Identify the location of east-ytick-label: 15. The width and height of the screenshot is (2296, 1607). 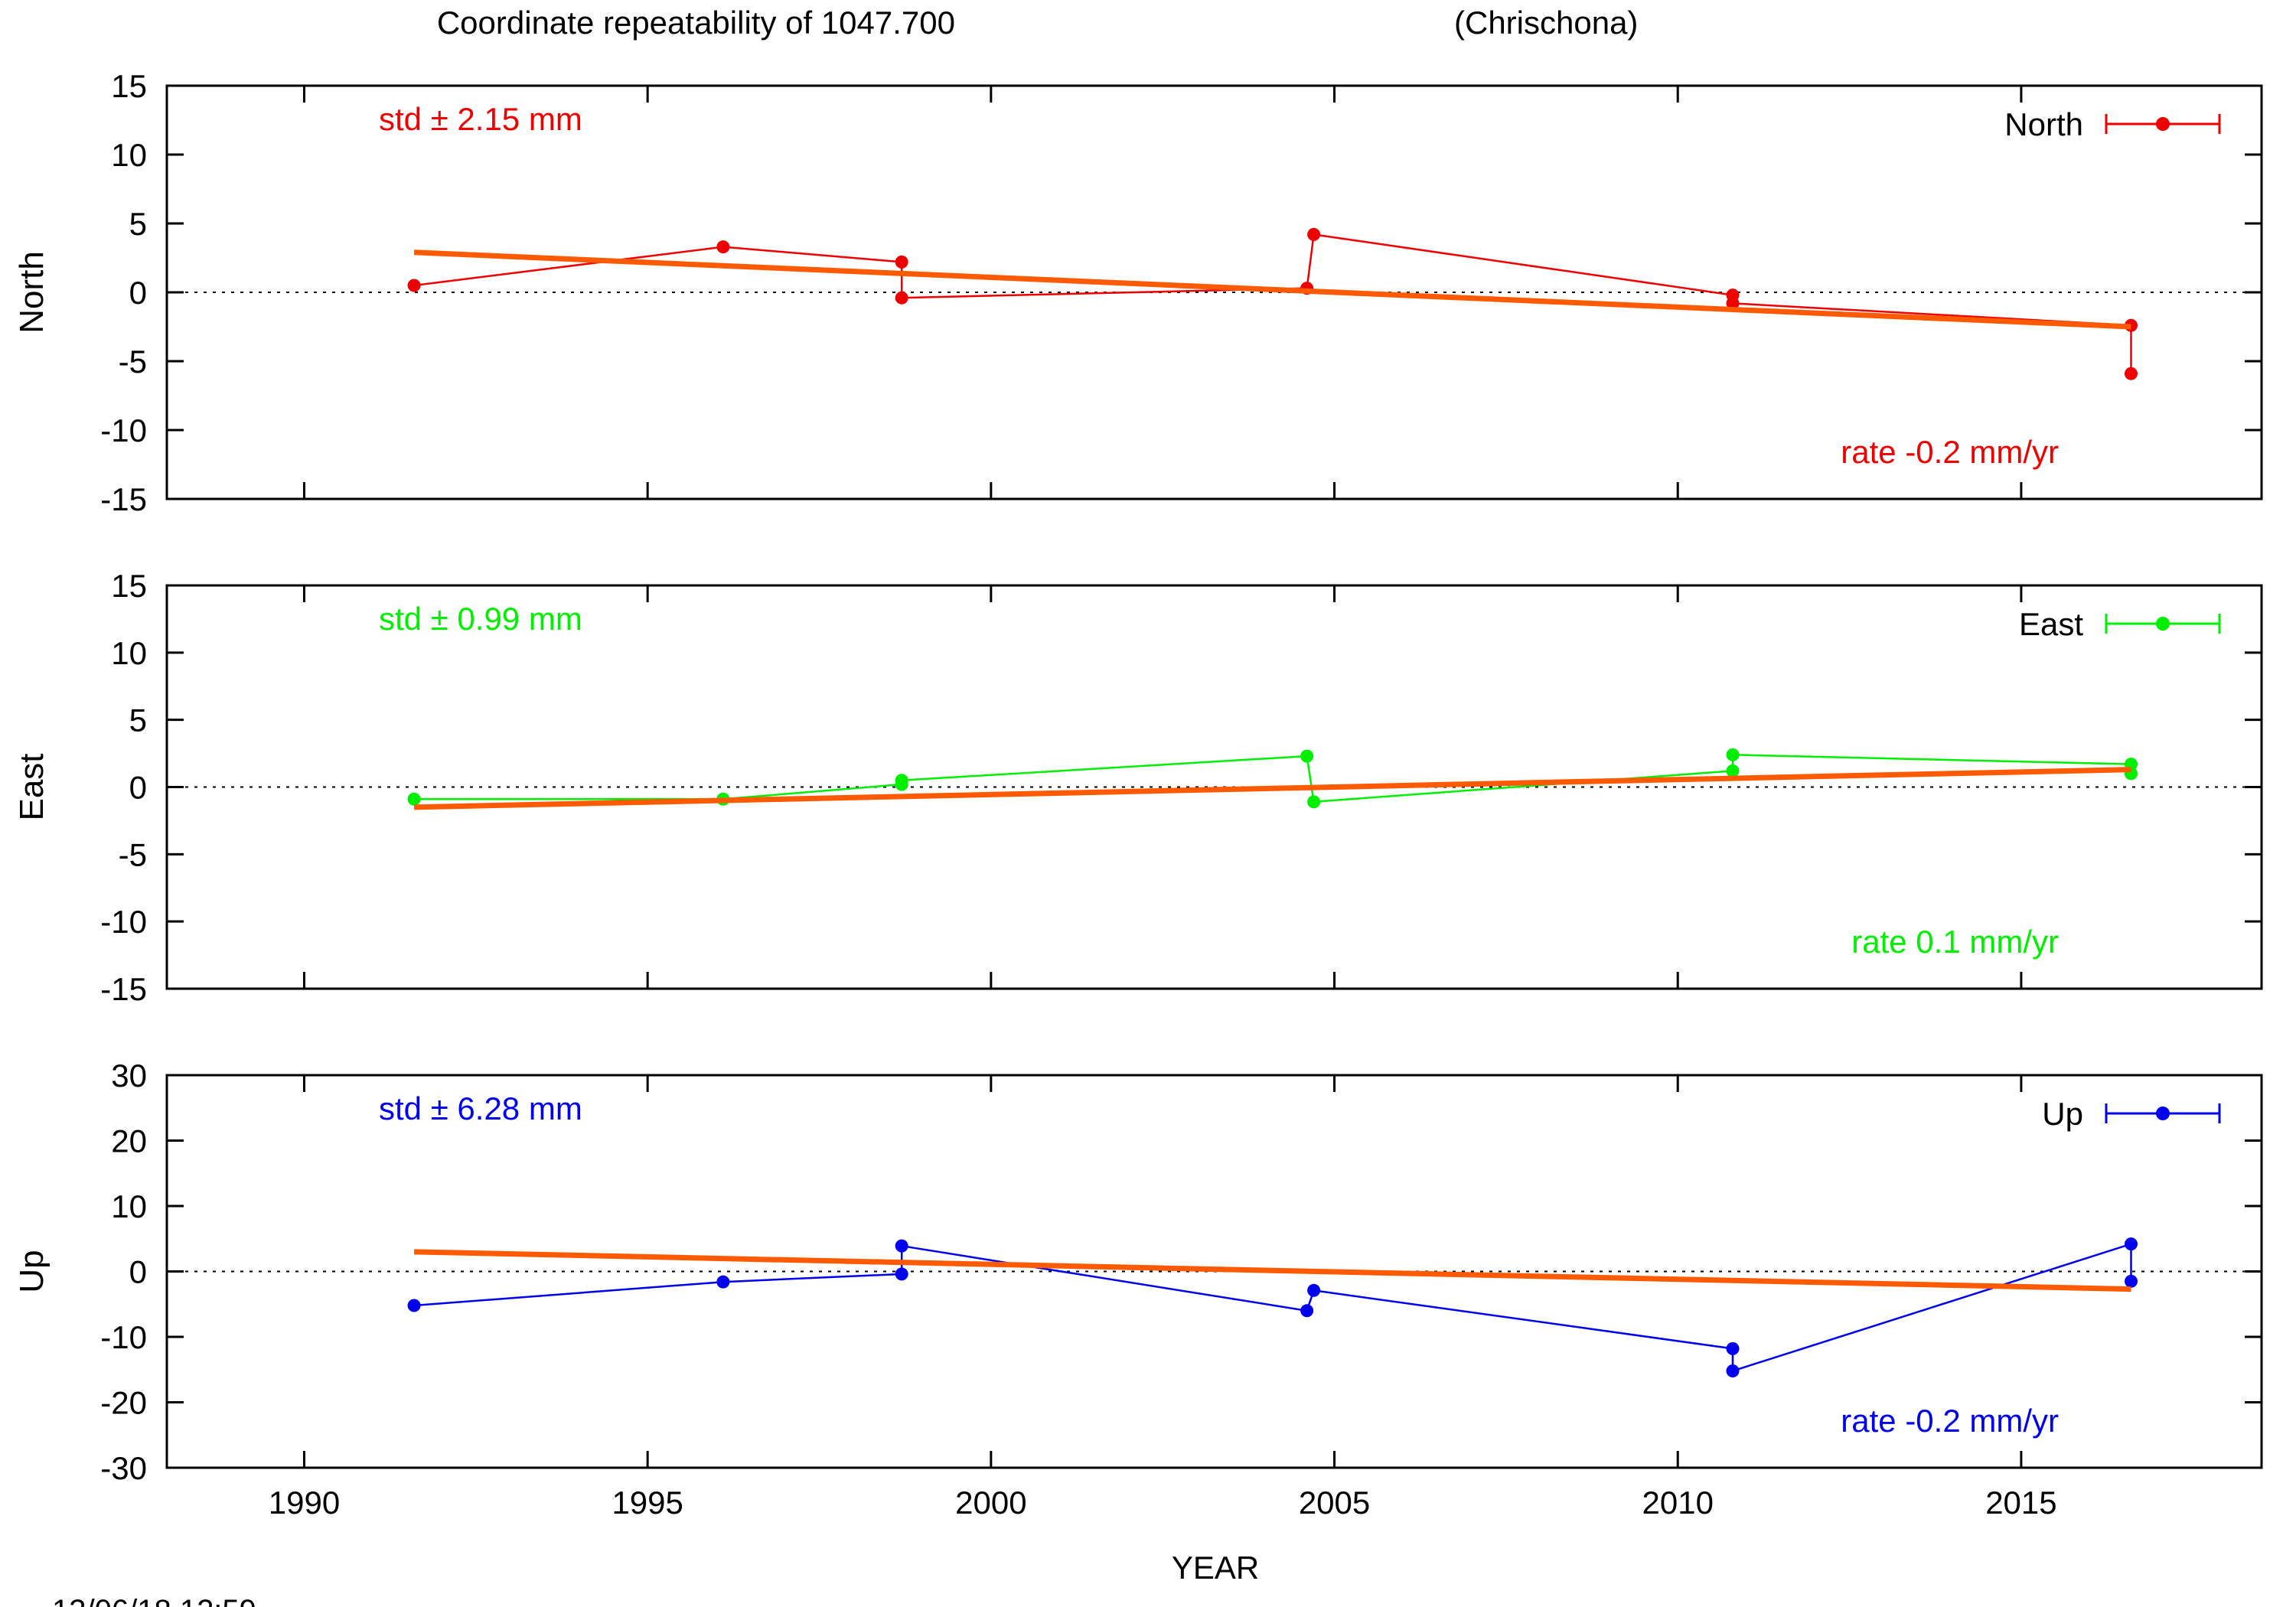
(129, 586).